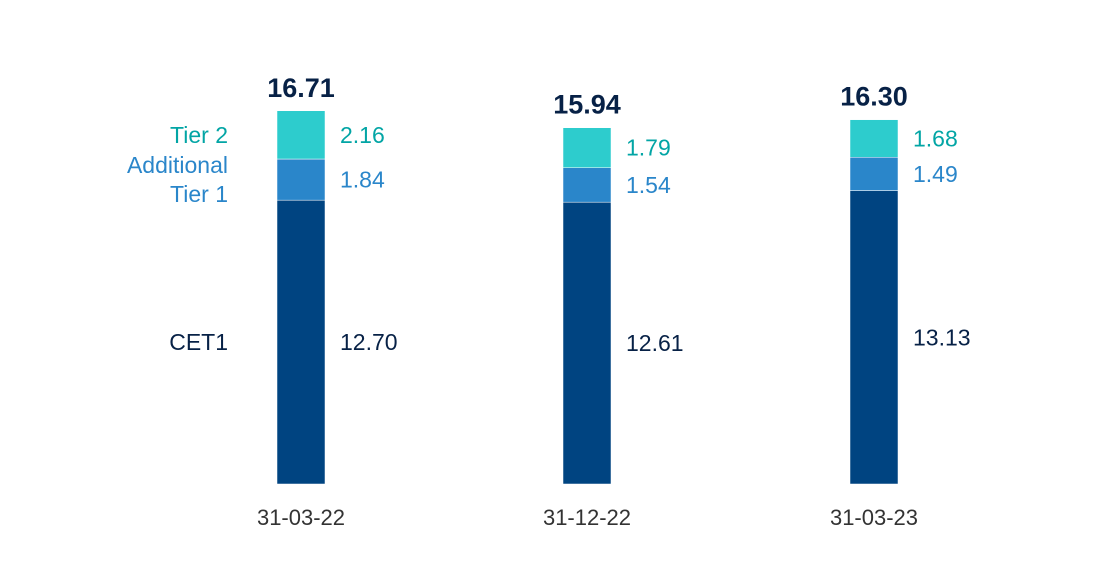  I want to click on data-label: 12.70, so click(369, 342).